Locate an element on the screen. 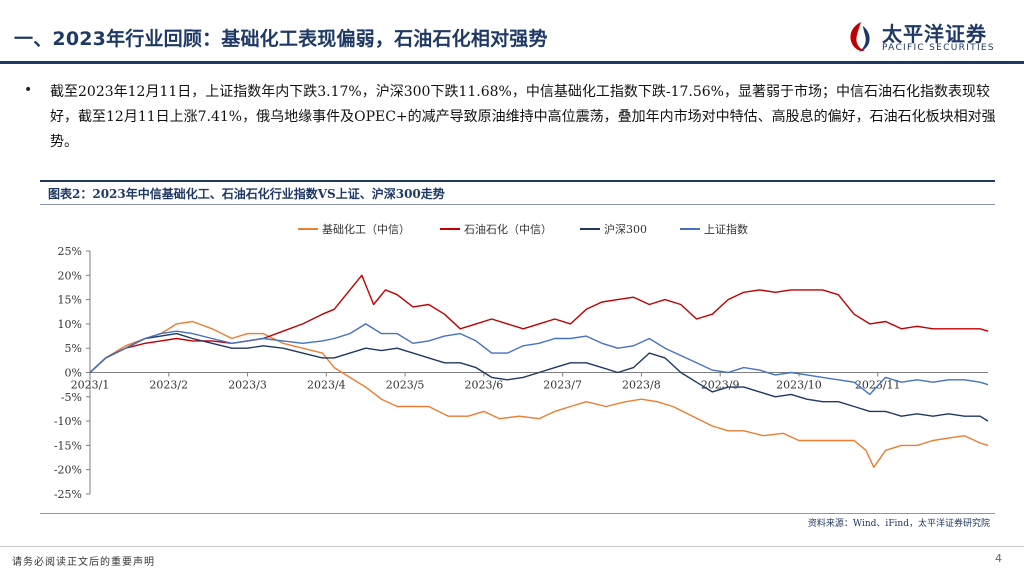 The height and width of the screenshot is (576, 1024). legend-label: 上证指数 is located at coordinates (726, 229).